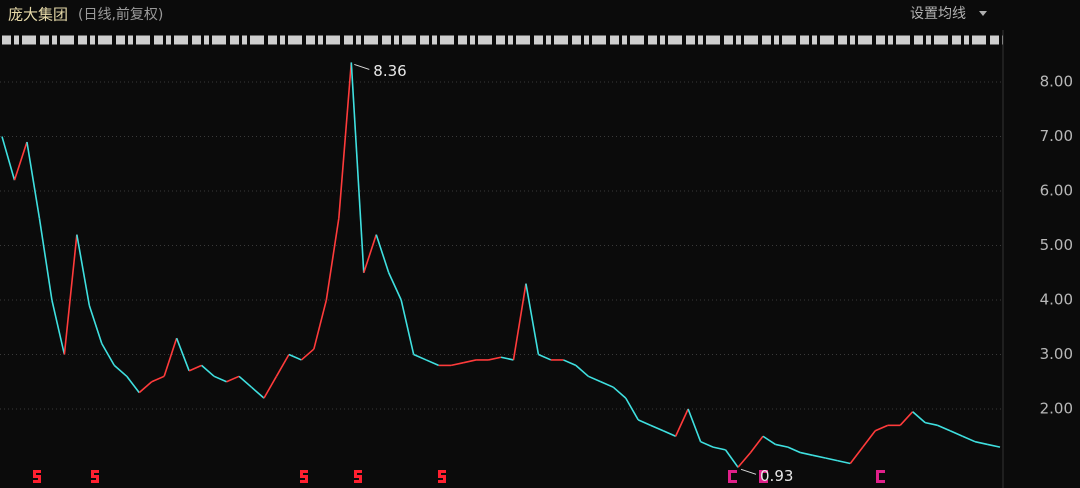  What do you see at coordinates (38, 15) in the screenshot?
I see `chart-title: 庞大集团` at bounding box center [38, 15].